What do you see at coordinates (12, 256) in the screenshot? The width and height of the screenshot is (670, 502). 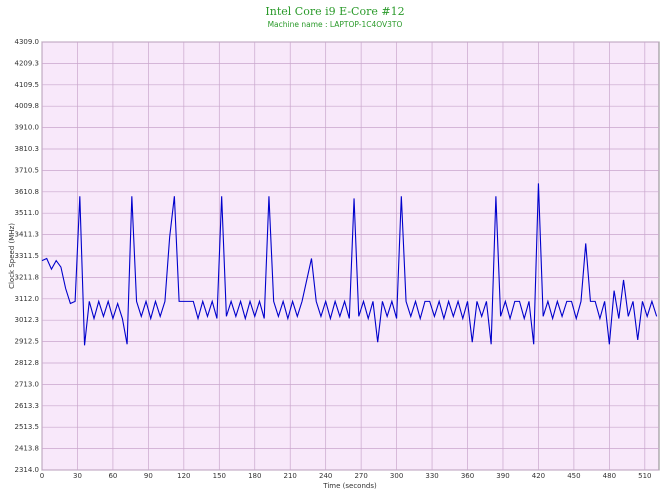 I see `y-axis-label: Clock Speed (MHz)` at bounding box center [12, 256].